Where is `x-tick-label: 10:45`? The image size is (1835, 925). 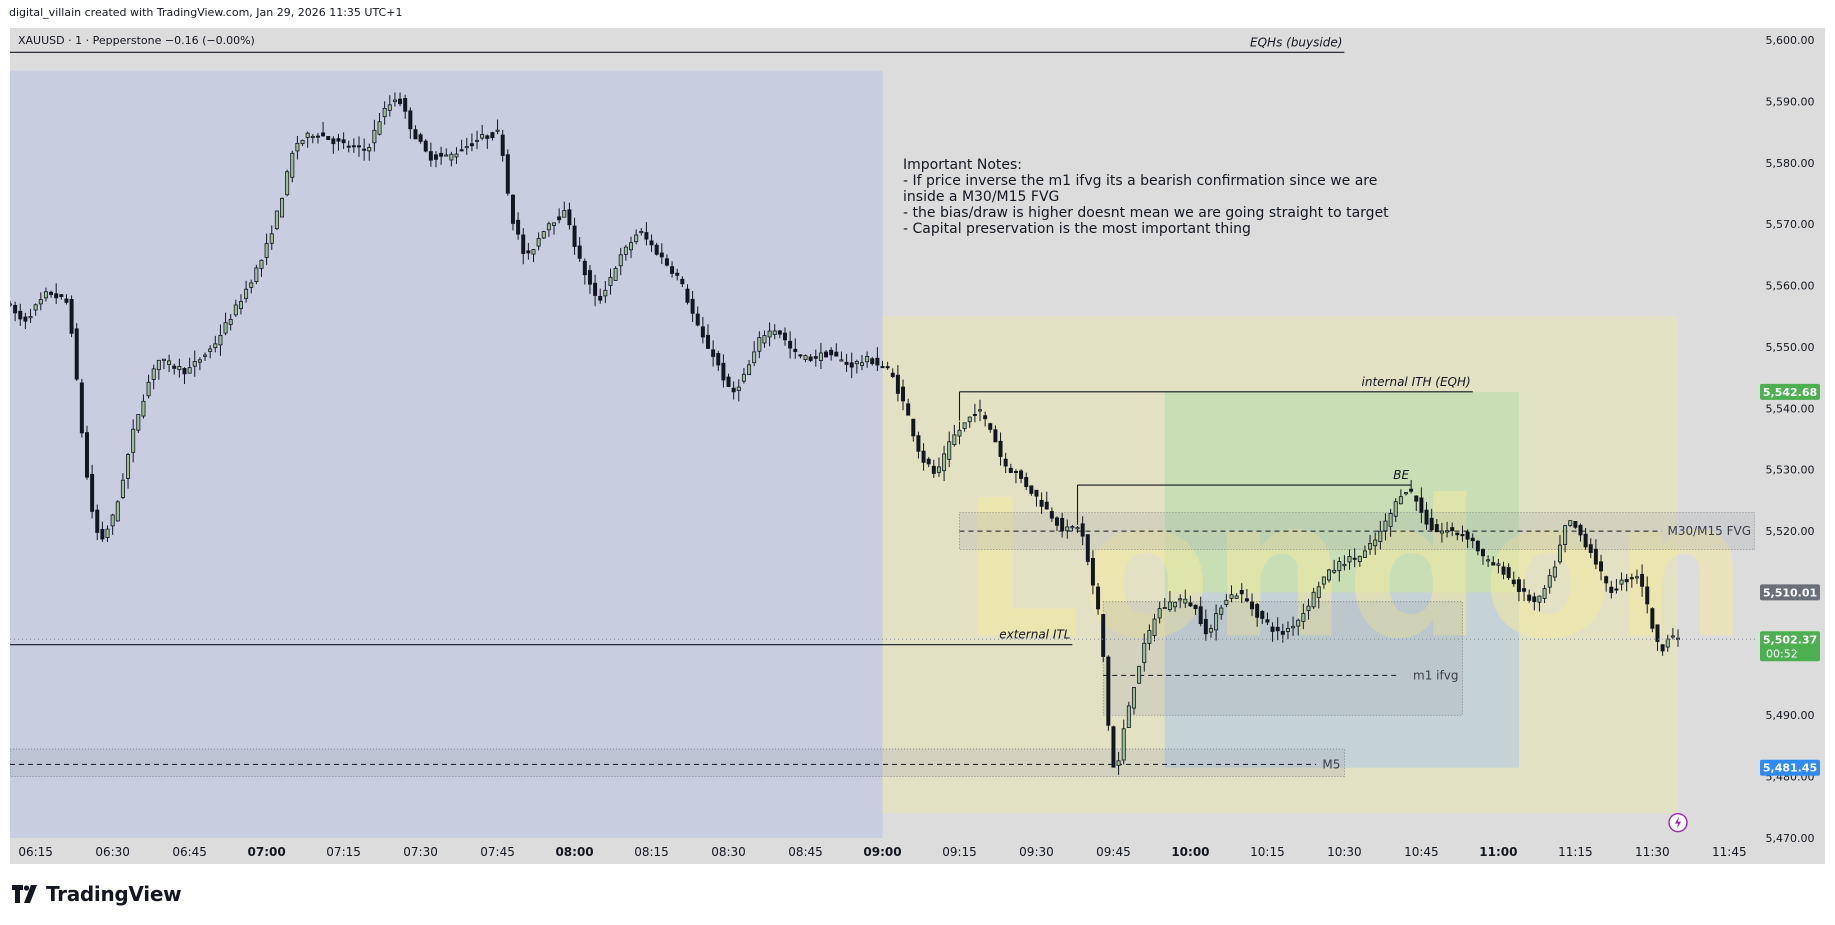 x-tick-label: 10:45 is located at coordinates (1421, 852).